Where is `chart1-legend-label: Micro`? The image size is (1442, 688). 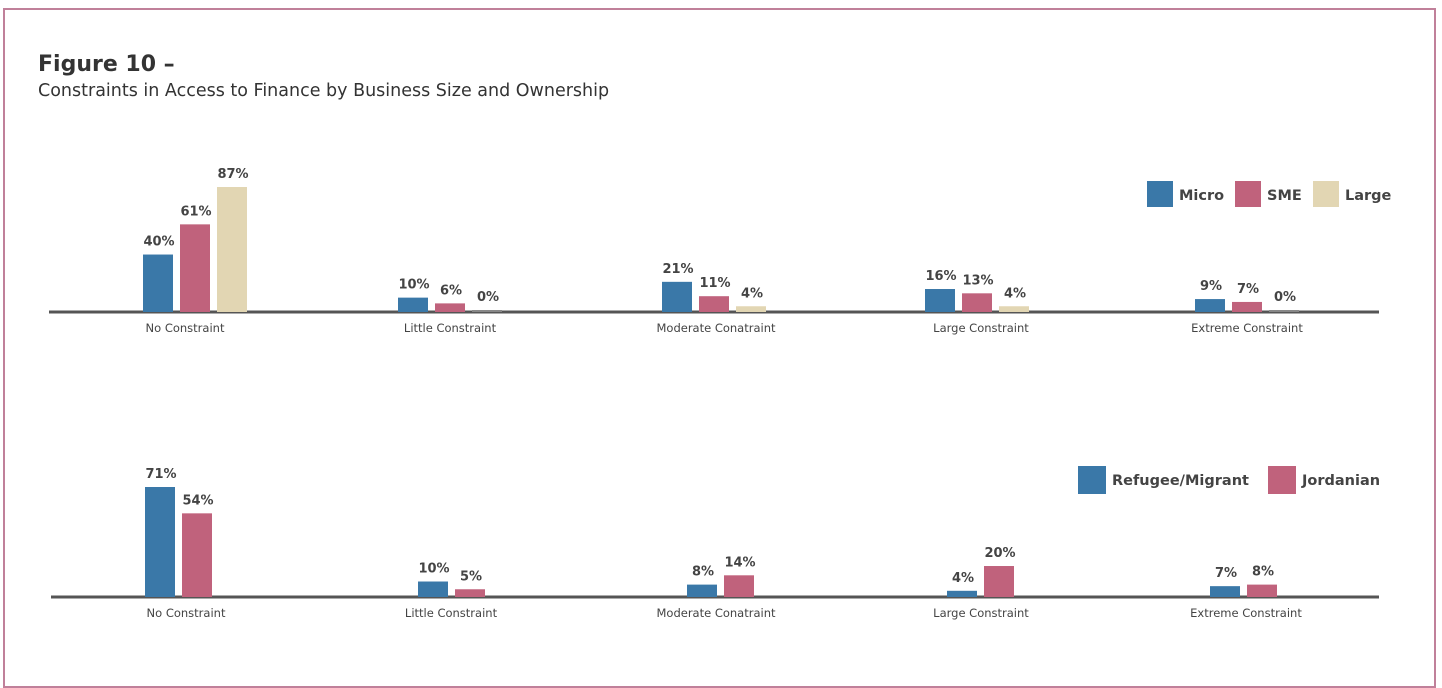
chart1-legend-label: Micro is located at coordinates (1201, 196).